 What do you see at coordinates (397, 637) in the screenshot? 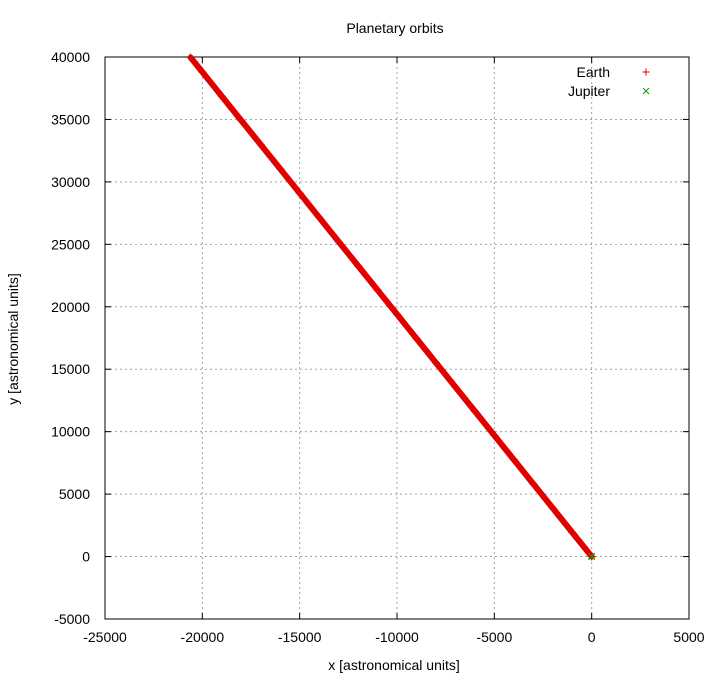
I see `x-tick-label: -10000` at bounding box center [397, 637].